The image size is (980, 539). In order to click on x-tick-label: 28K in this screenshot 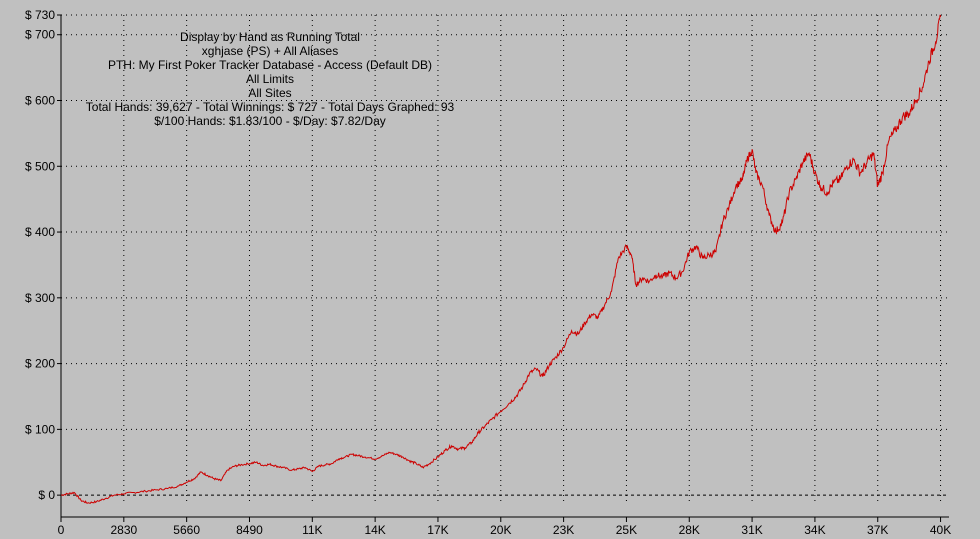, I will do `click(689, 530)`.